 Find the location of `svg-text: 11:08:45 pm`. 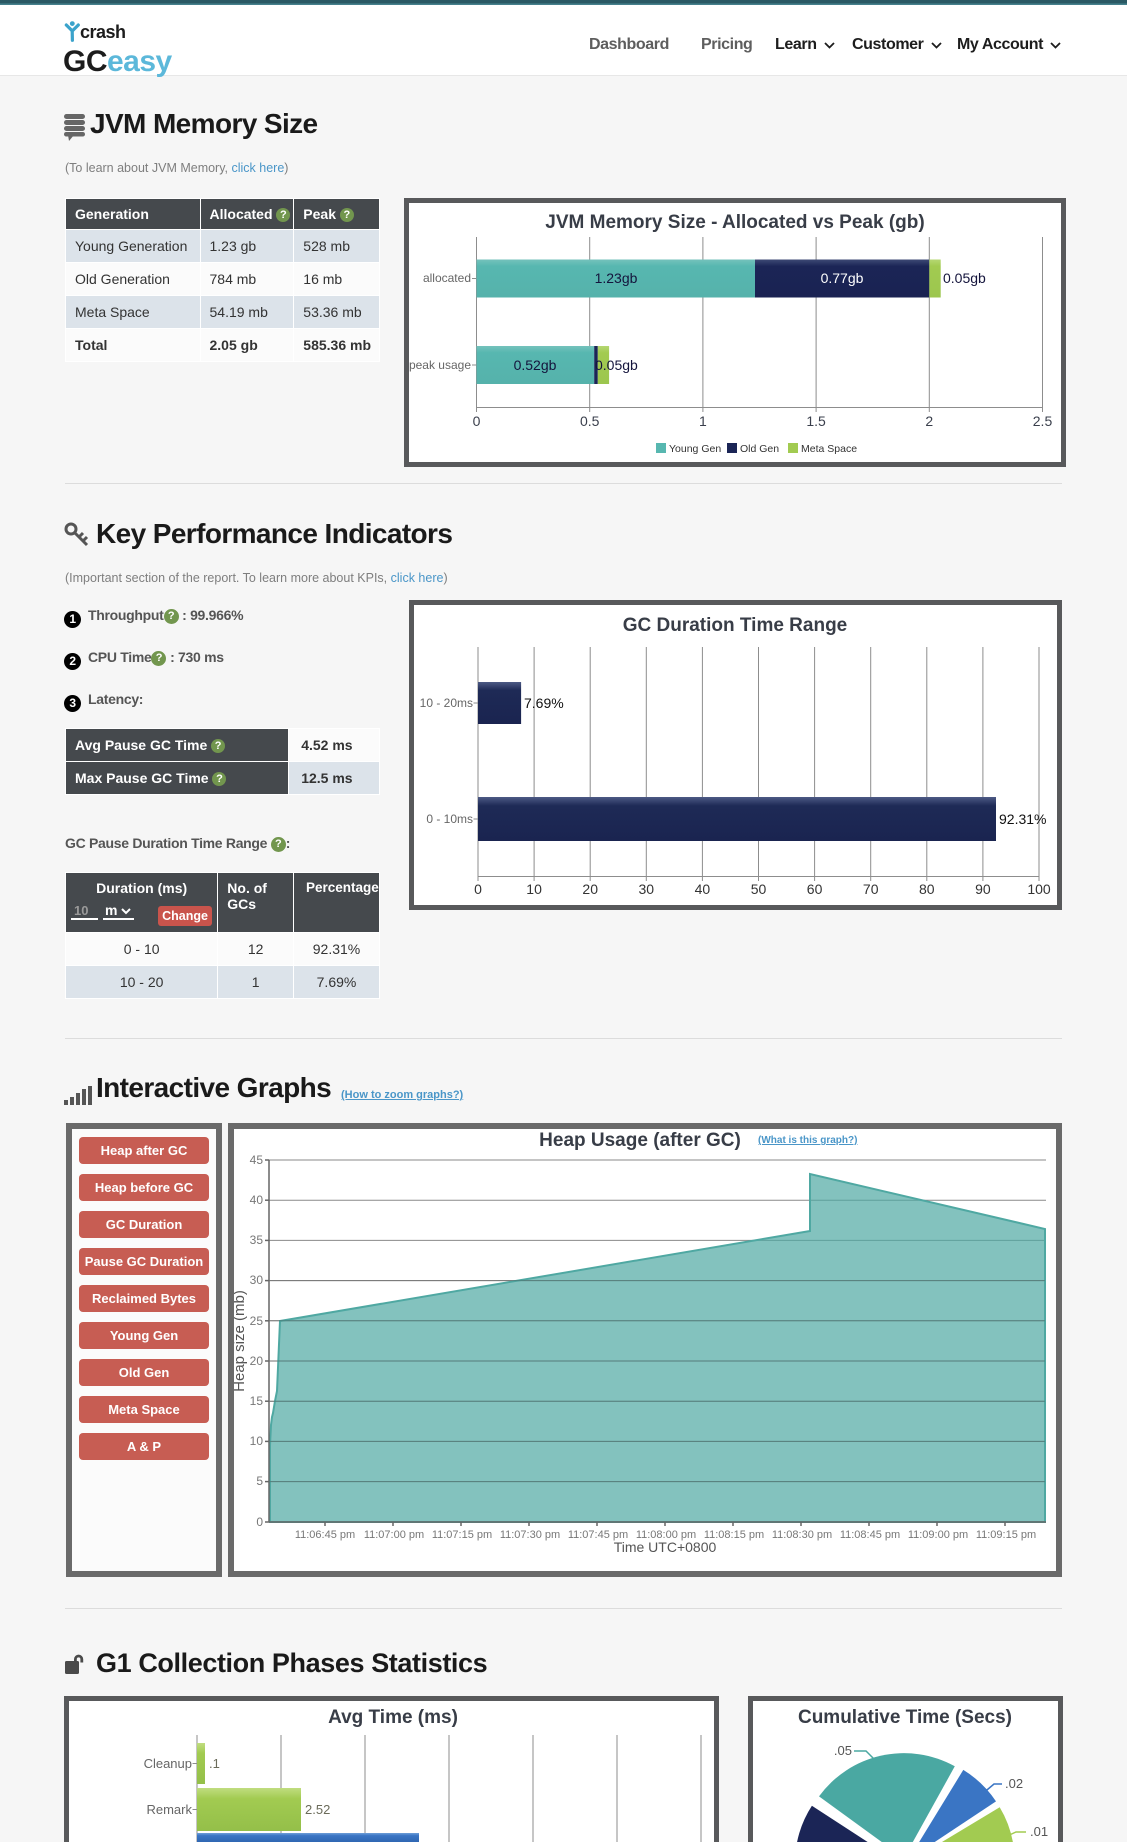

svg-text: 11:08:45 pm is located at coordinates (870, 1535).